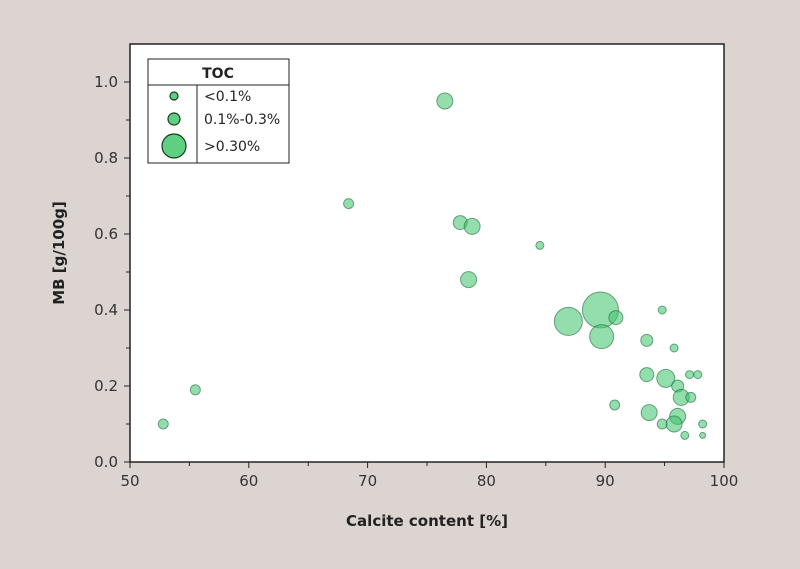 The width and height of the screenshot is (800, 569). I want to click on x-tick-label: 60, so click(248, 481).